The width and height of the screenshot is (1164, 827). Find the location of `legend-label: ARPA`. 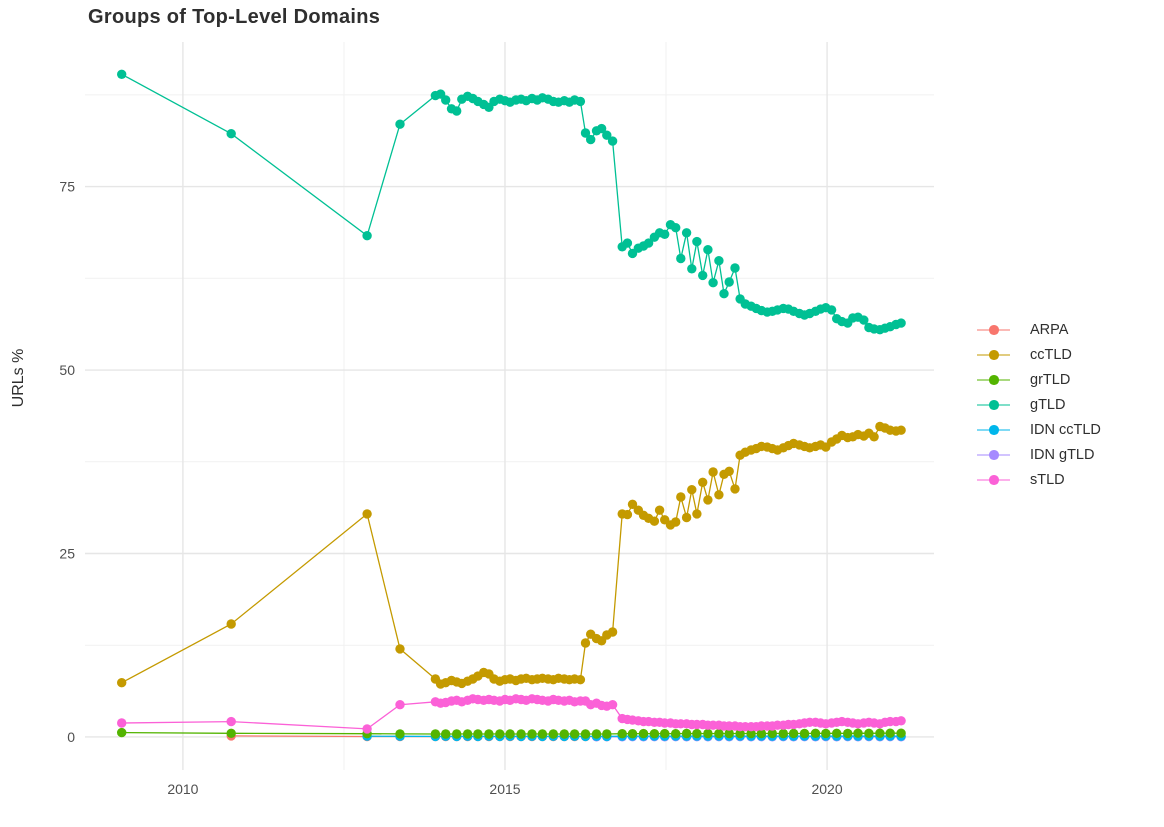

legend-label: ARPA is located at coordinates (1049, 329).